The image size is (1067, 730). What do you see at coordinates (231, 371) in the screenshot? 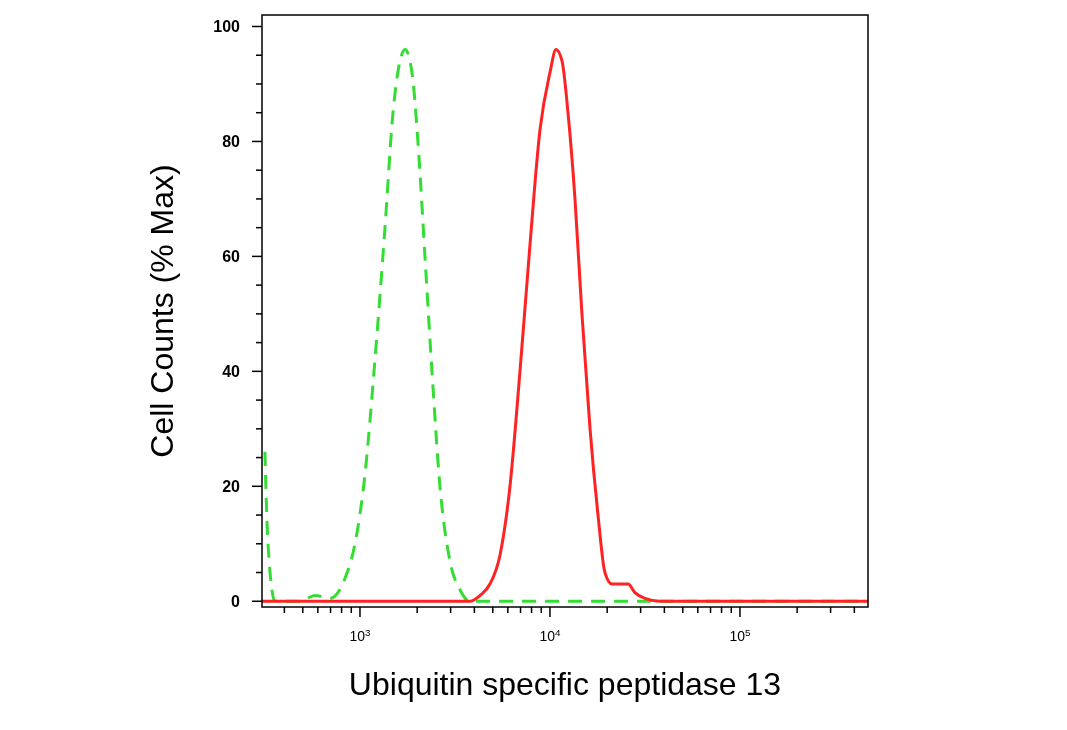
I see `y-tick-label: 40` at bounding box center [231, 371].